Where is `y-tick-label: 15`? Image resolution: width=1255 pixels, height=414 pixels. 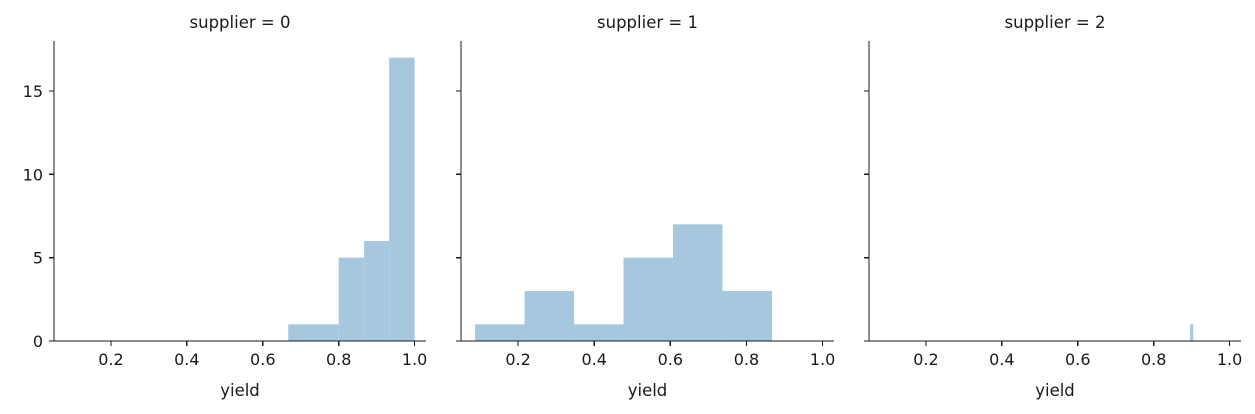
y-tick-label: 15 is located at coordinates (33, 91).